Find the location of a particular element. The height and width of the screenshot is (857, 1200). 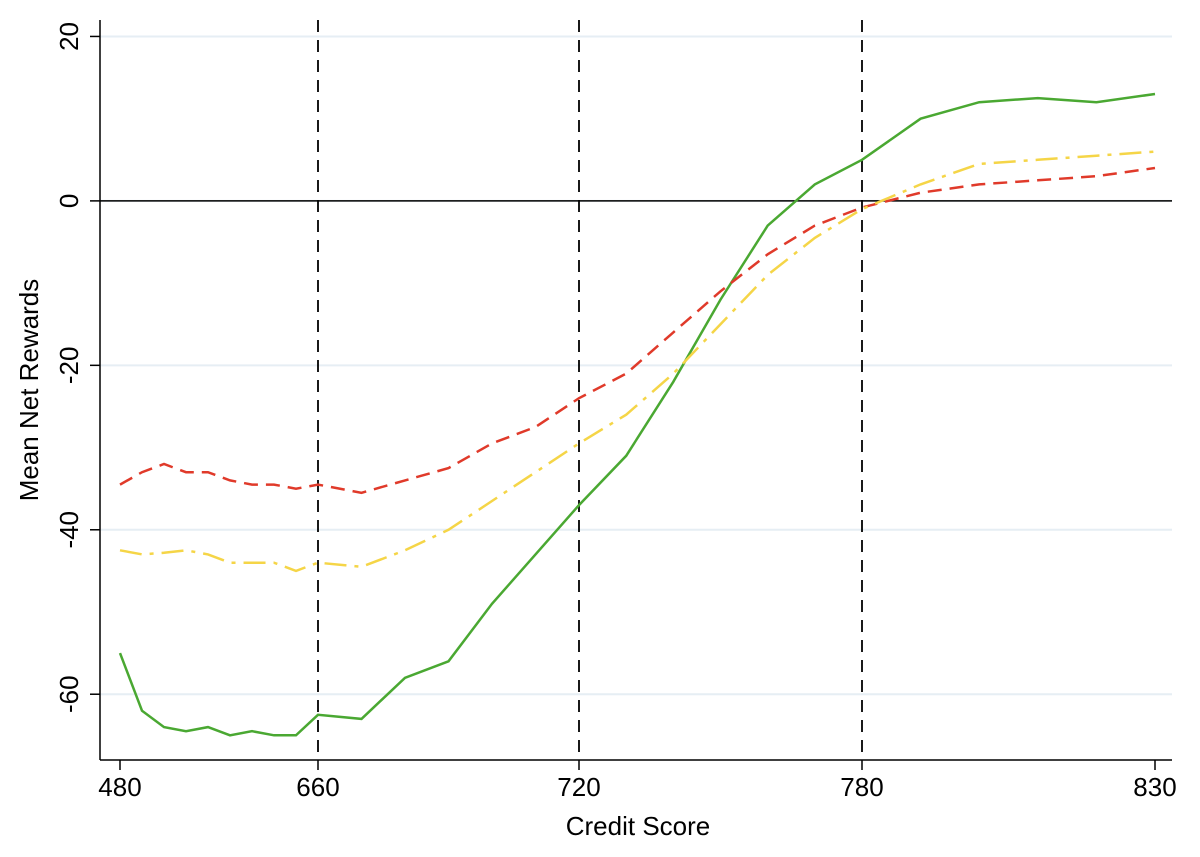

y-axis-label: Mean Net Rewards is located at coordinates (29, 390).